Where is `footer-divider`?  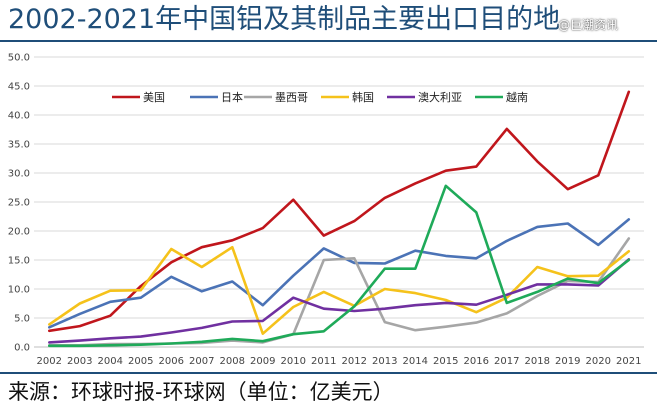 footer-divider is located at coordinates (328, 373).